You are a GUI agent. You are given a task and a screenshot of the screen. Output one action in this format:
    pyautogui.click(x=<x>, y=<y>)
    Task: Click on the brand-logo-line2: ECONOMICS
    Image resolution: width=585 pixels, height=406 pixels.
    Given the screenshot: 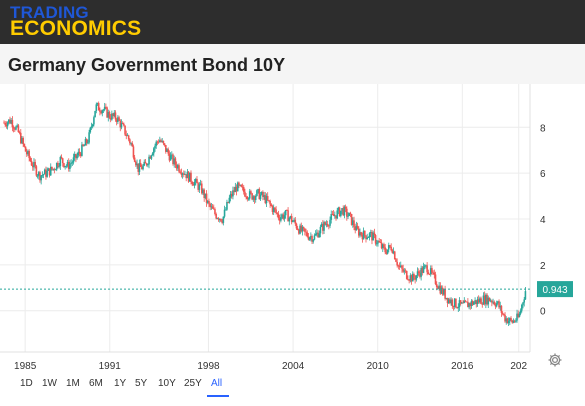 What is the action you would take?
    pyautogui.click(x=76, y=28)
    